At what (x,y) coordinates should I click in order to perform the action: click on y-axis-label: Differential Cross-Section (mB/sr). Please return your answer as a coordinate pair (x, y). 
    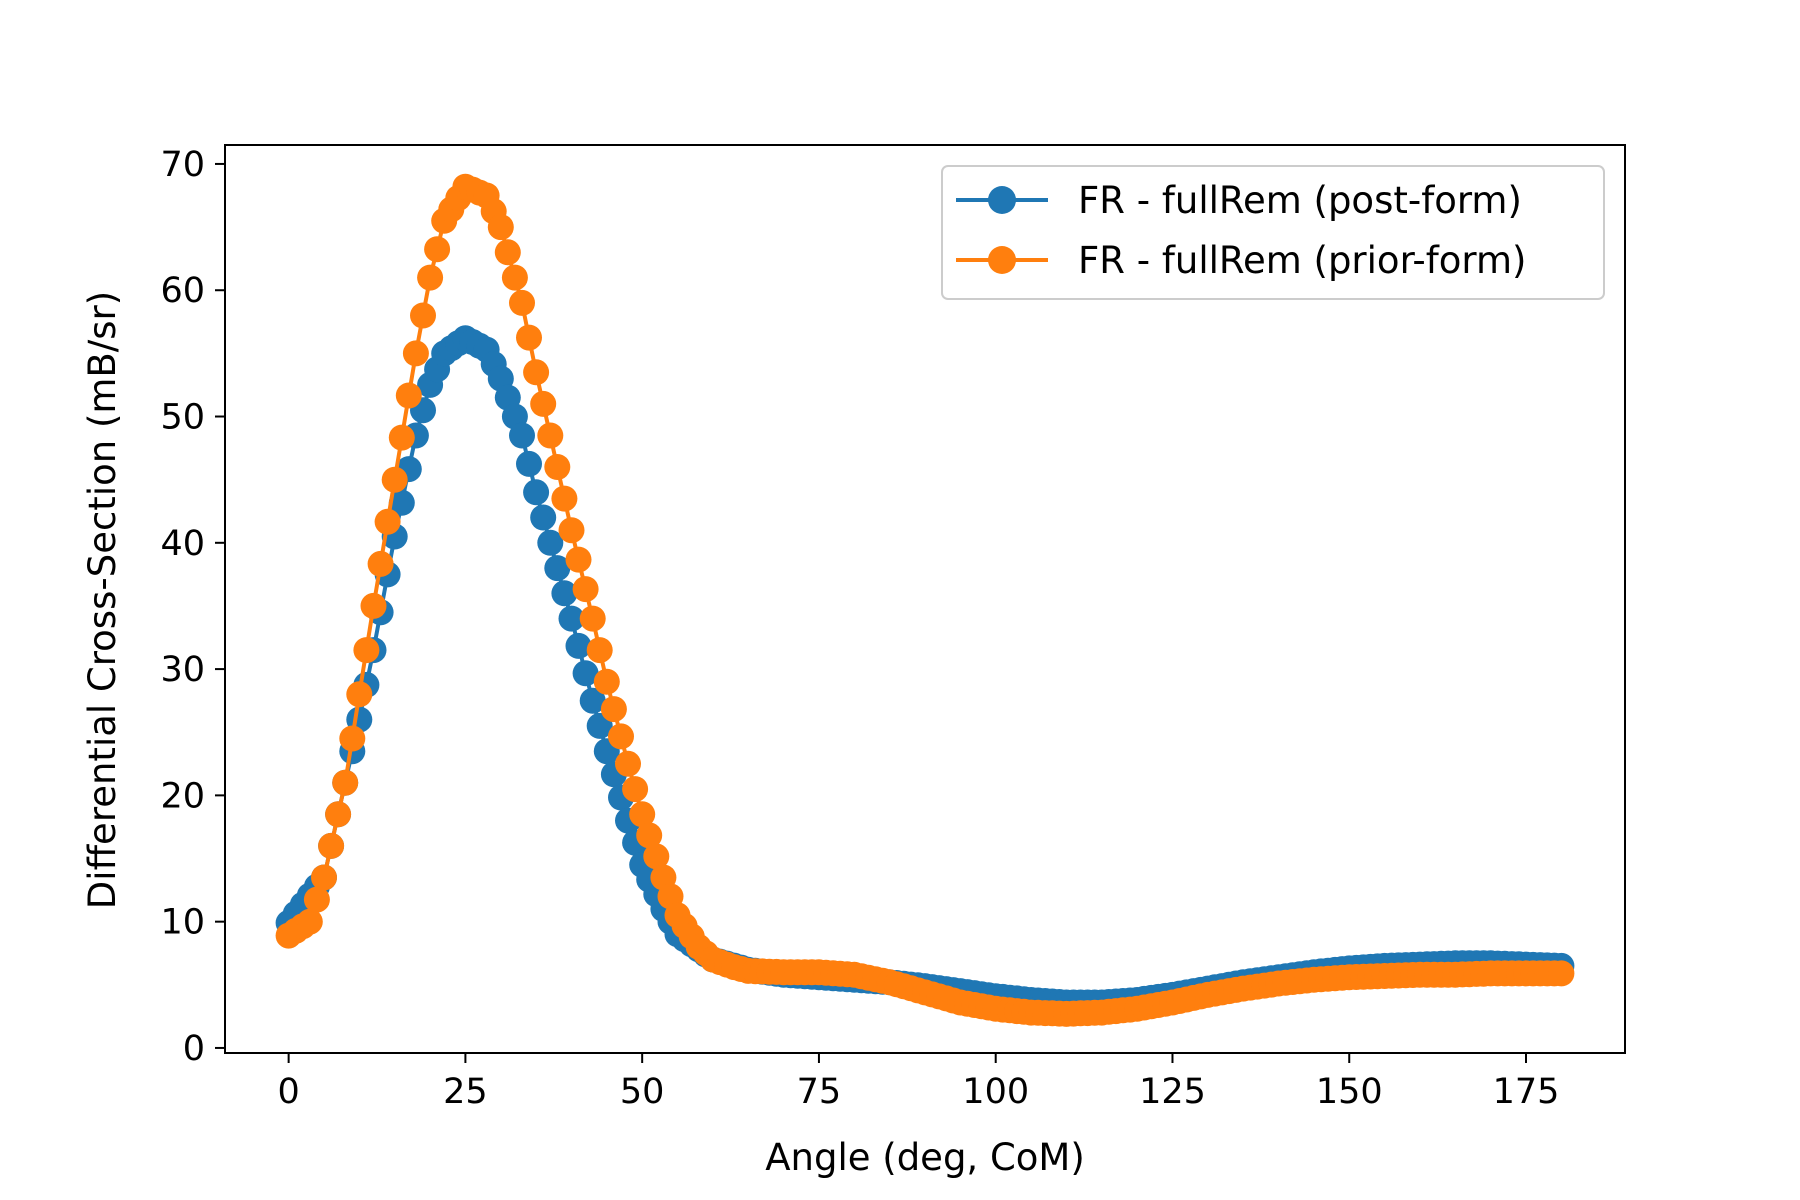
    Looking at the image, I should click on (102, 600).